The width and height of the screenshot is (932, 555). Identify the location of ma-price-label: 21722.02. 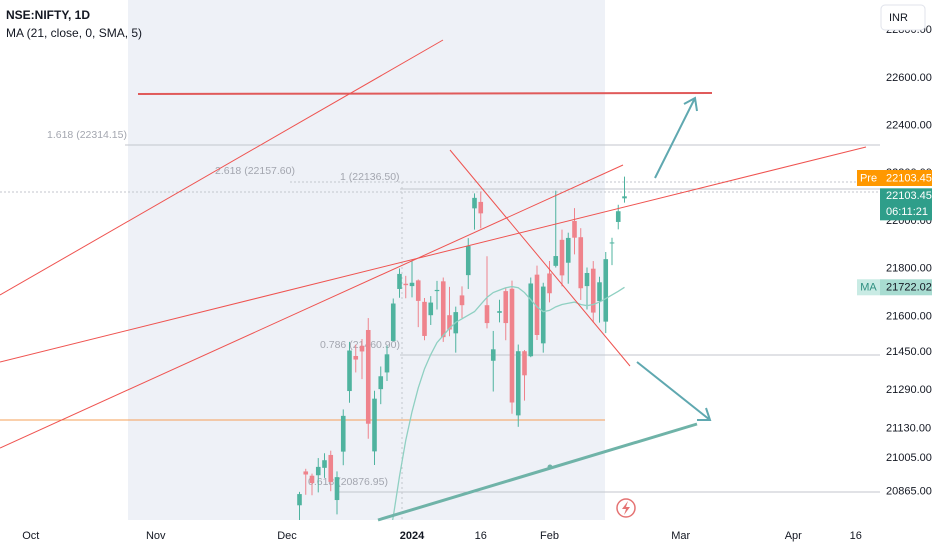
(909, 288).